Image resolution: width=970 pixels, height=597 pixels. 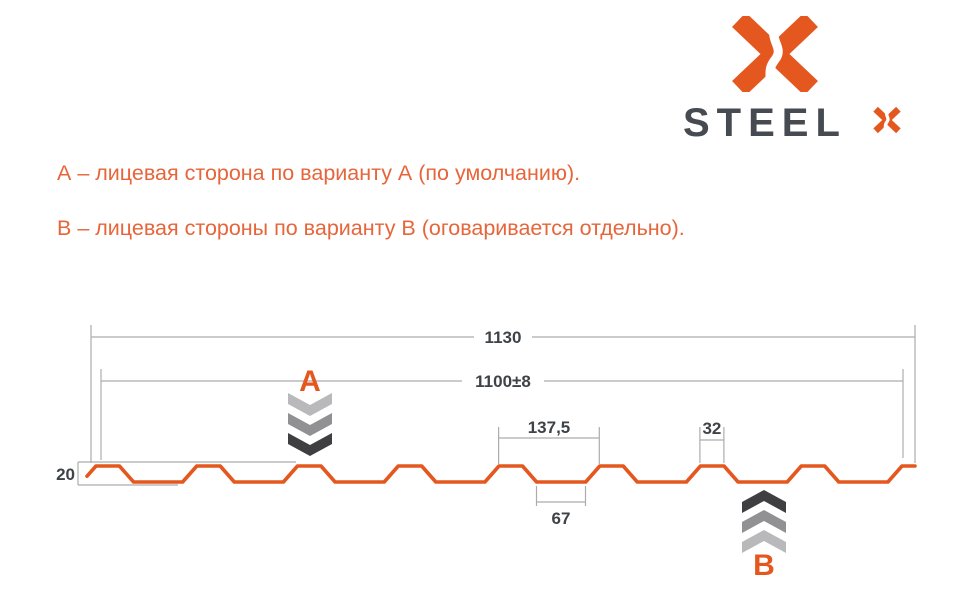 I want to click on dim-height: 20, so click(x=176, y=473).